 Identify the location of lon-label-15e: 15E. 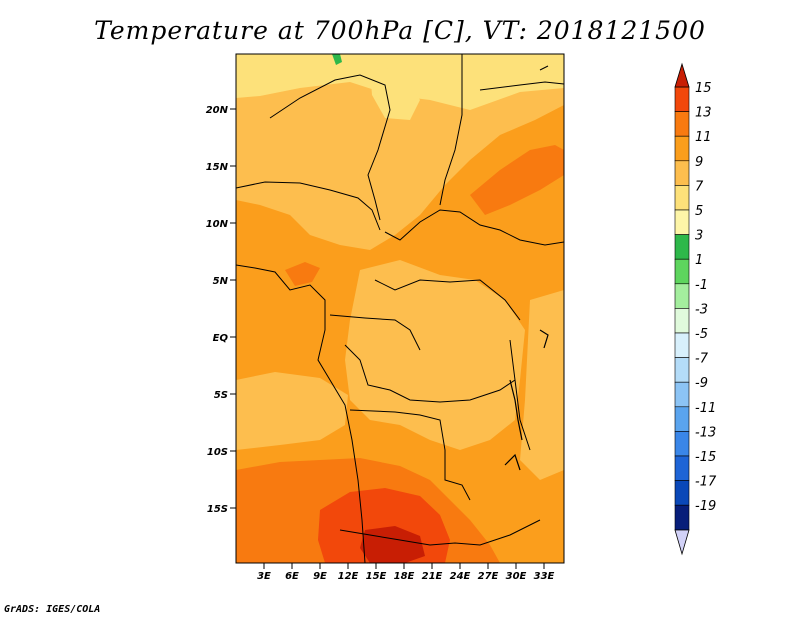
(376, 576).